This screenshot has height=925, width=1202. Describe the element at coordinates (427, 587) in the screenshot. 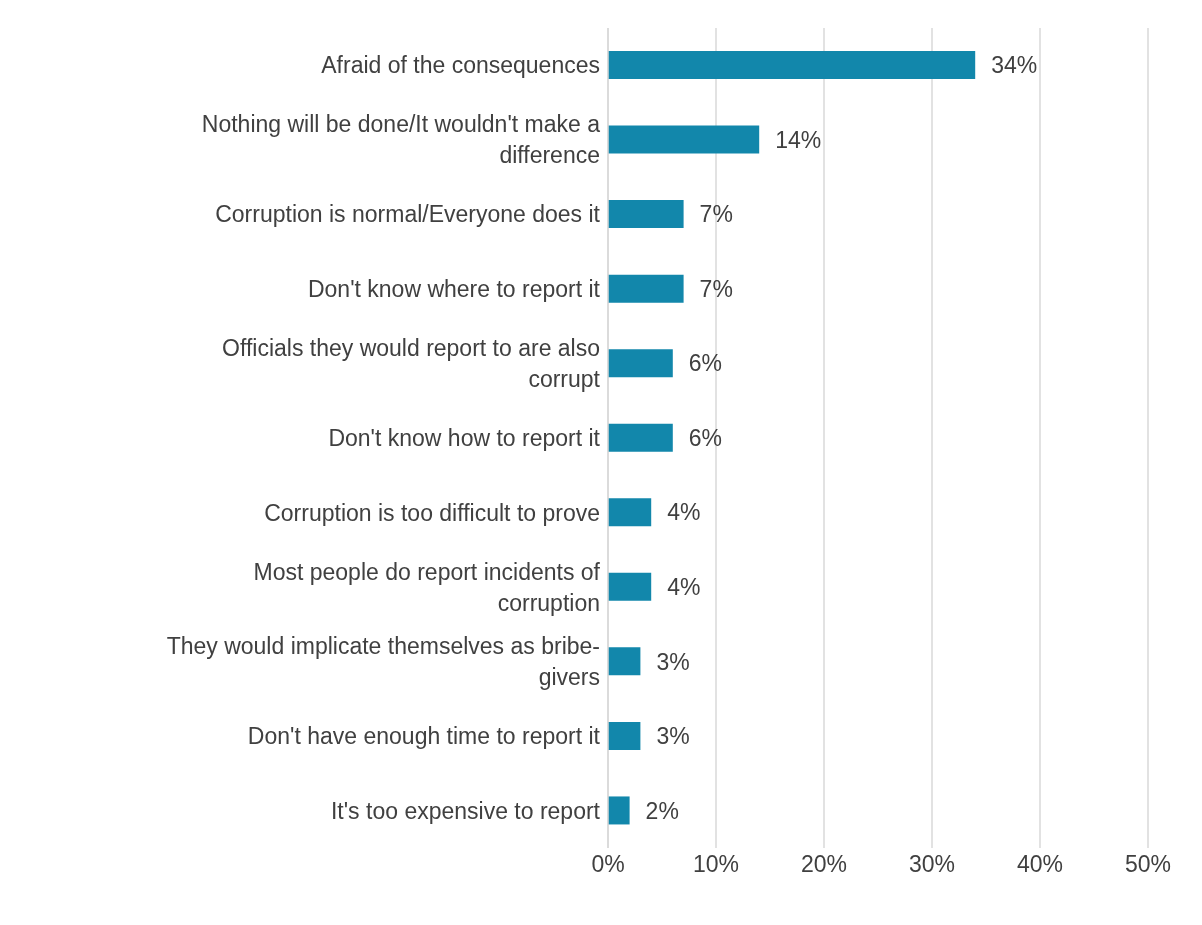

I see `y-tick-label: Most people do report incidents of corruption` at that location.